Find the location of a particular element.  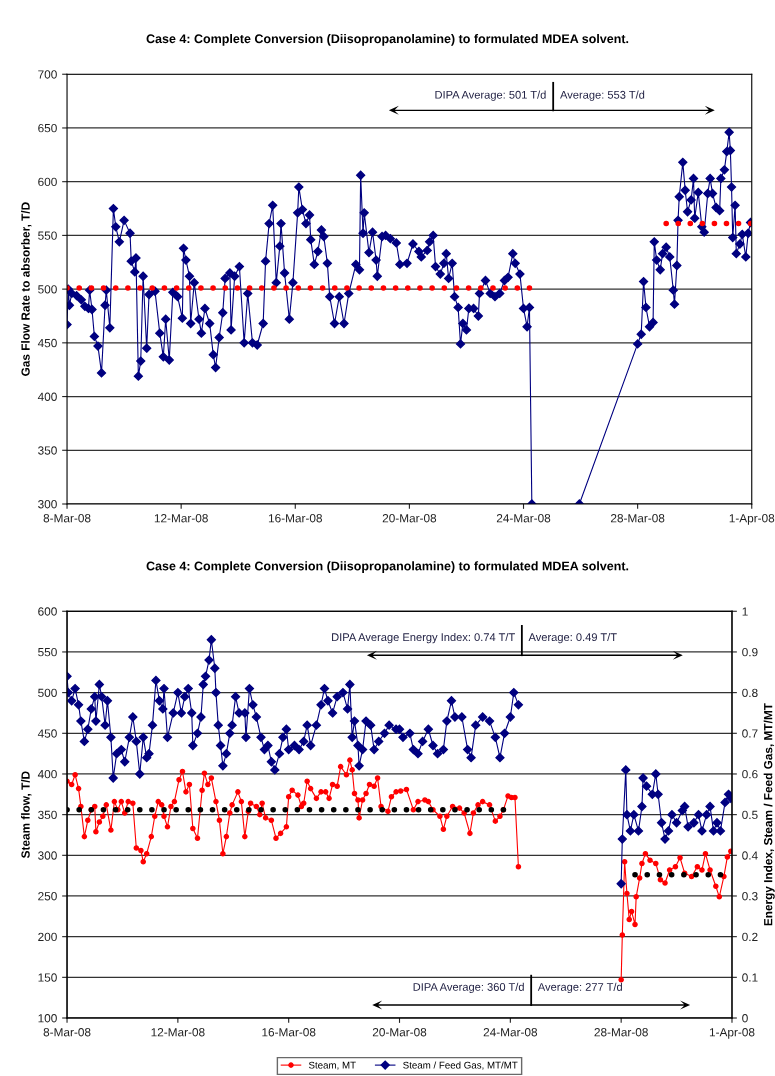

annotation: Average: 553 T/d is located at coordinates (602, 95).